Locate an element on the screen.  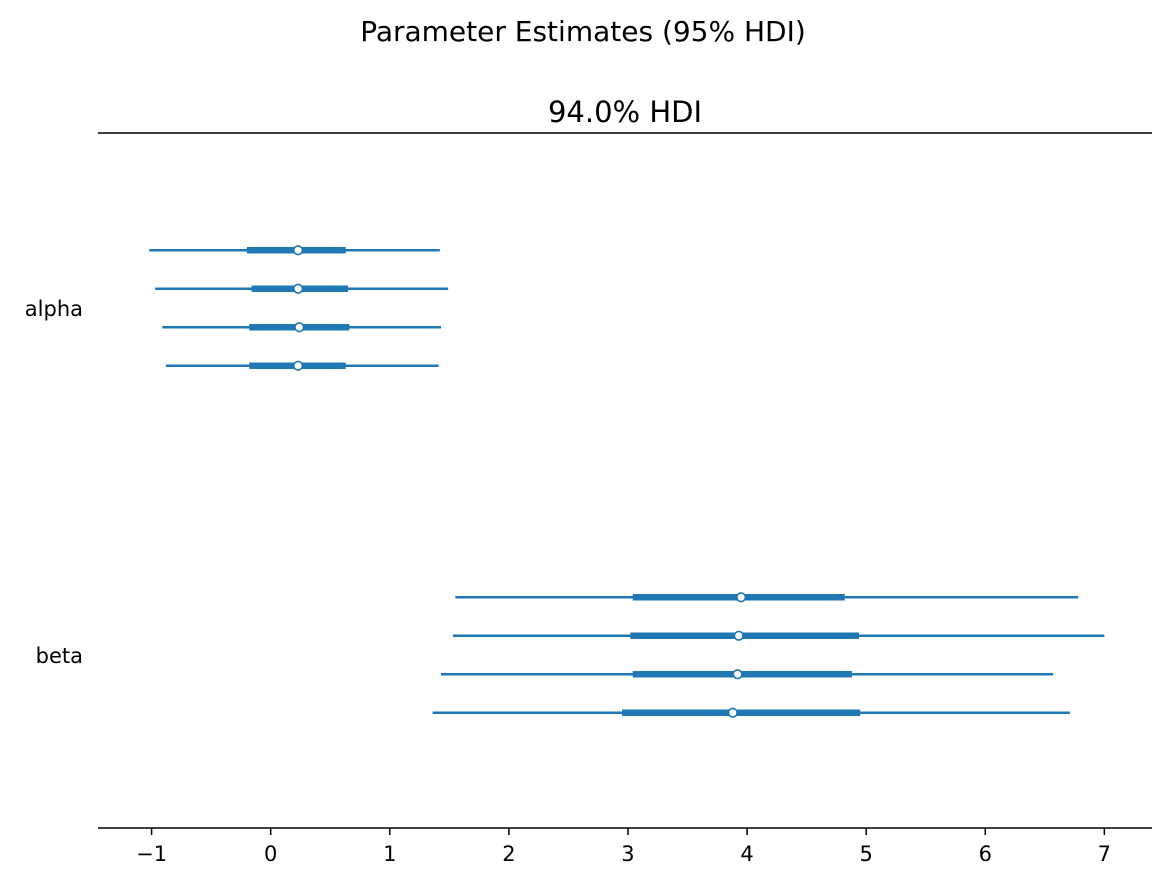
x-tick-label: 1 is located at coordinates (389, 854).